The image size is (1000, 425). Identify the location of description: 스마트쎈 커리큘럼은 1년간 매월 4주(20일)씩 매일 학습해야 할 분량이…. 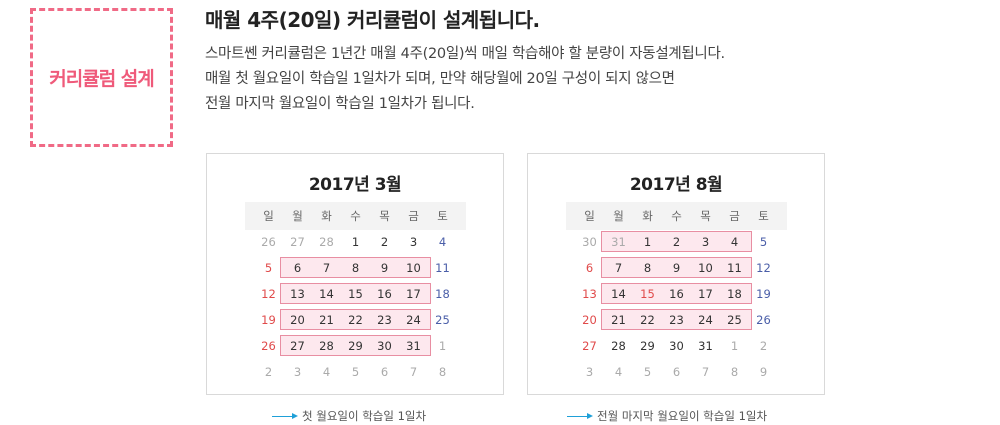
(565, 79).